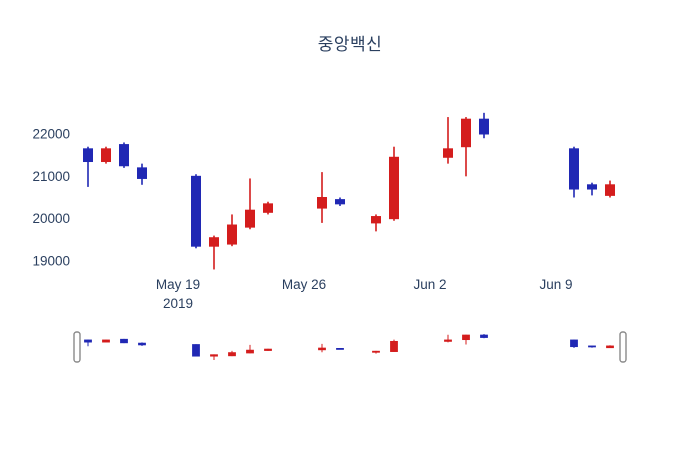 The height and width of the screenshot is (450, 700). What do you see at coordinates (364, 294) in the screenshot?
I see `x-axis-labels: May 19 2019 May 26 Jun 2 Jun 9` at bounding box center [364, 294].